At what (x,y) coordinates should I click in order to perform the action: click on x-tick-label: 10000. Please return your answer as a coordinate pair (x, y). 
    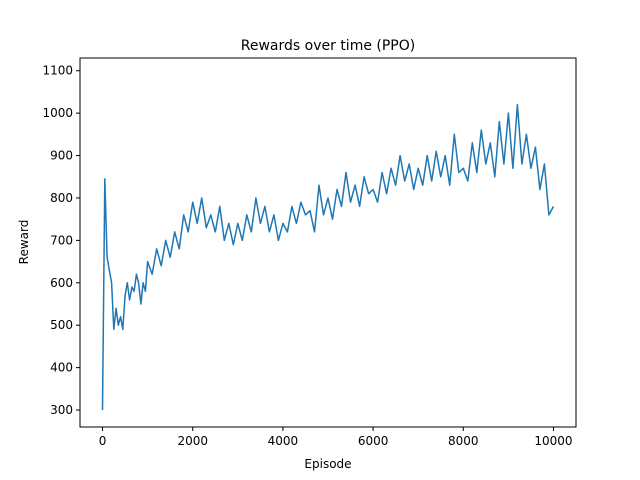
    Looking at the image, I should click on (553, 441).